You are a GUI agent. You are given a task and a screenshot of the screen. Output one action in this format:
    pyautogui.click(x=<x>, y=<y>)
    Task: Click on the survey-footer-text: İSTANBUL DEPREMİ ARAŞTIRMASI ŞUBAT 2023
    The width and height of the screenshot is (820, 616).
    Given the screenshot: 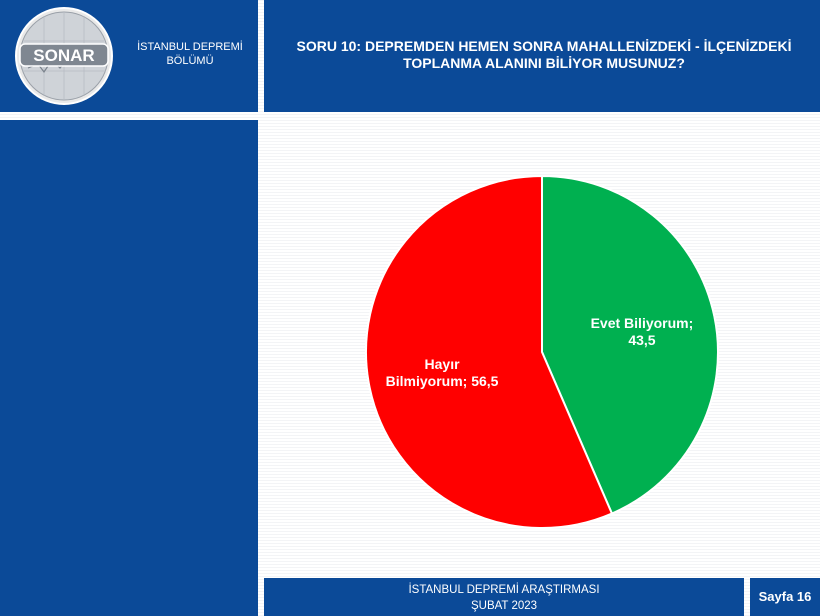 What is the action you would take?
    pyautogui.click(x=504, y=598)
    